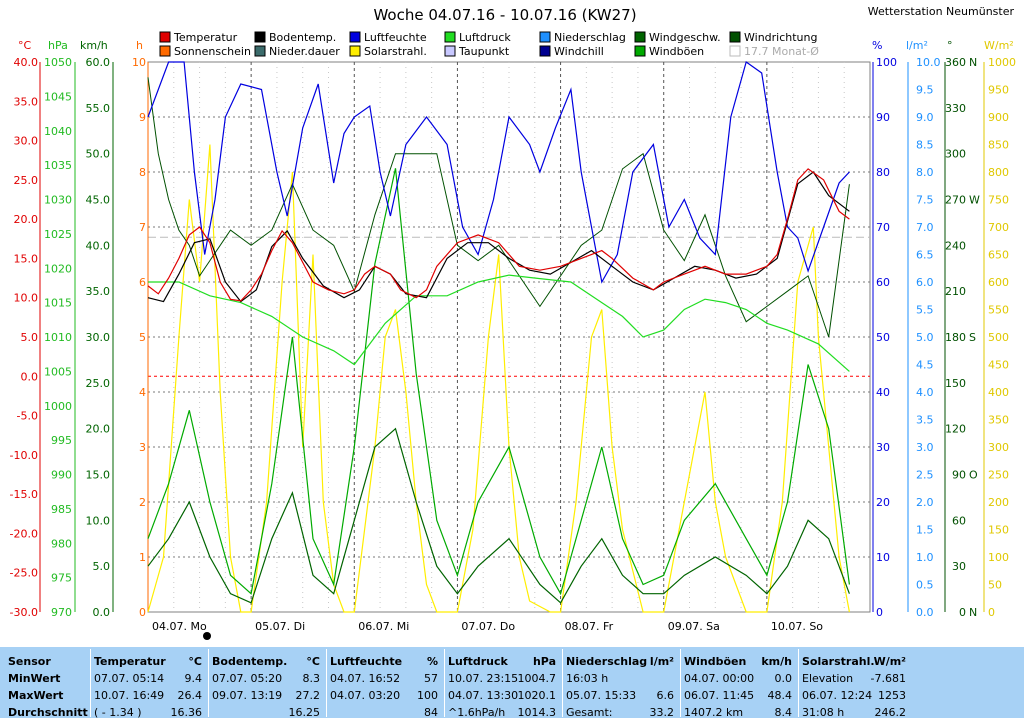 The height and width of the screenshot is (721, 1024). Describe the element at coordinates (58, 371) in the screenshot. I see `axis-press-tick: 1005` at that location.